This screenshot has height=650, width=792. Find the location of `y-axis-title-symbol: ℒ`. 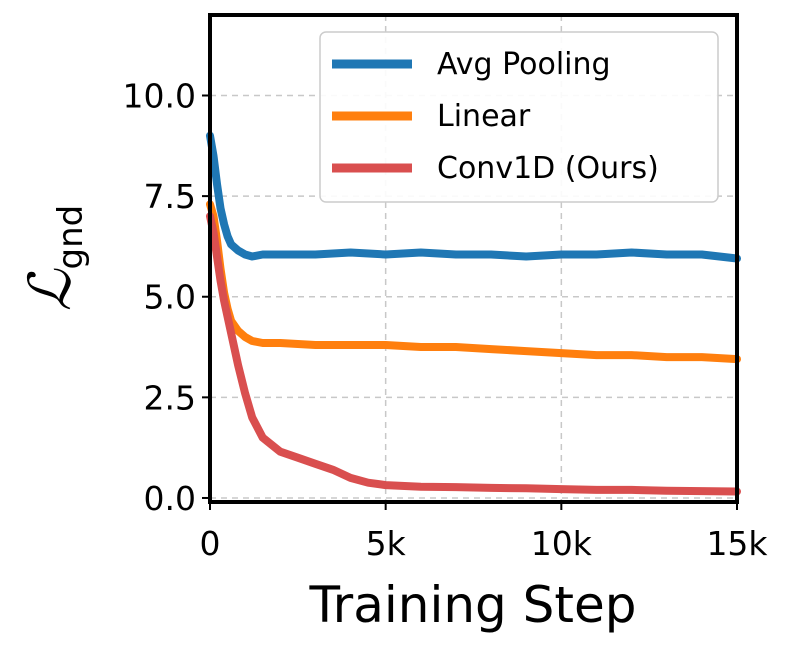

y-axis-title-symbol: ℒ is located at coordinates (50, 289).